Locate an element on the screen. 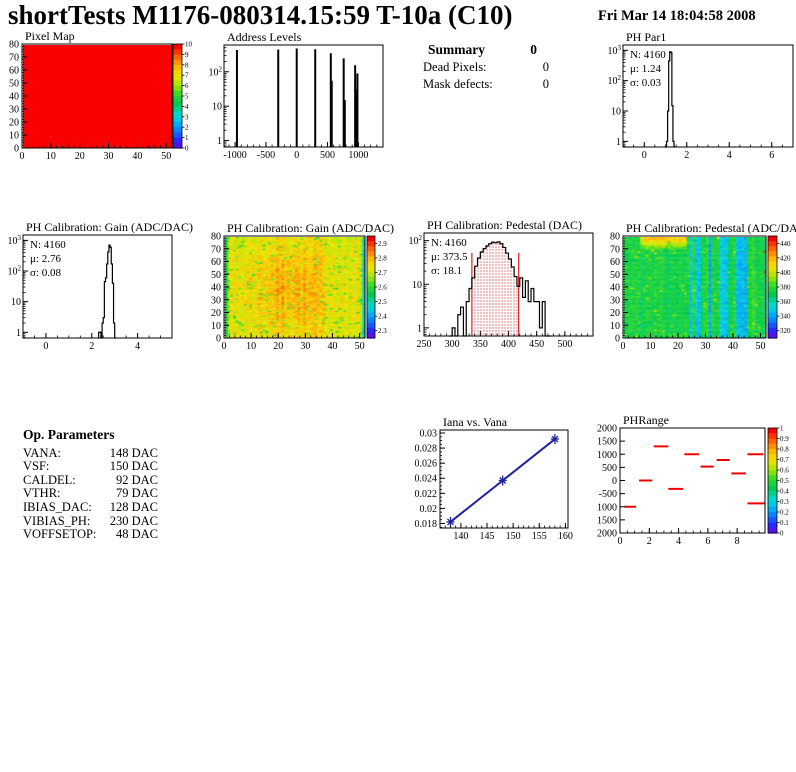  svg-text: 0.3 is located at coordinates (784, 502).